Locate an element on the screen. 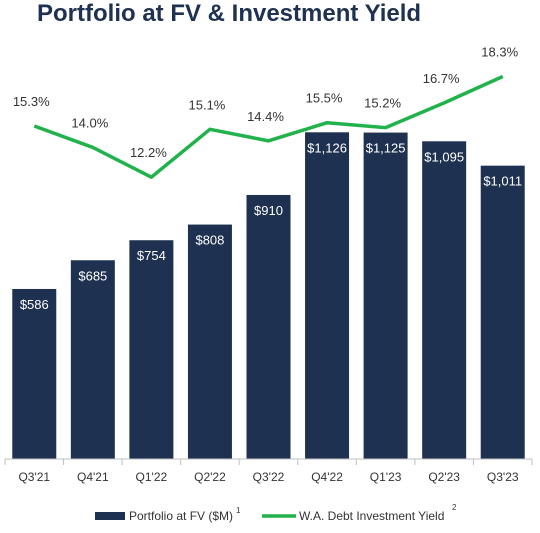 The height and width of the screenshot is (533, 540). x-tick-label: Q1'23 is located at coordinates (386, 477).